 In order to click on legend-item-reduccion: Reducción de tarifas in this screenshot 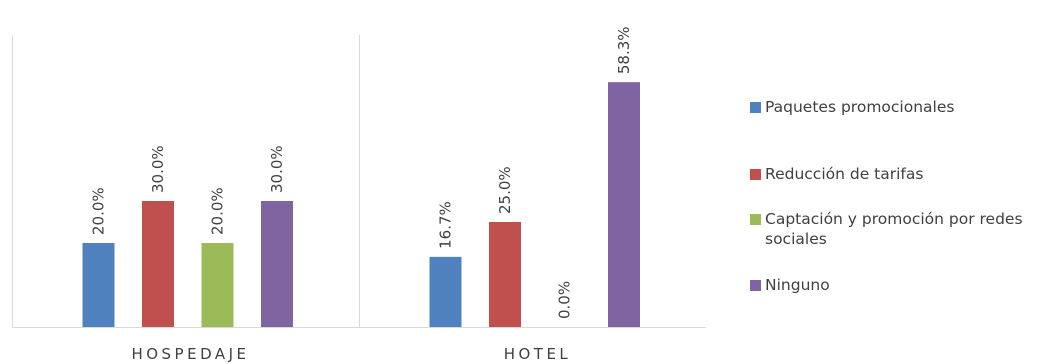, I will do `click(902, 174)`.